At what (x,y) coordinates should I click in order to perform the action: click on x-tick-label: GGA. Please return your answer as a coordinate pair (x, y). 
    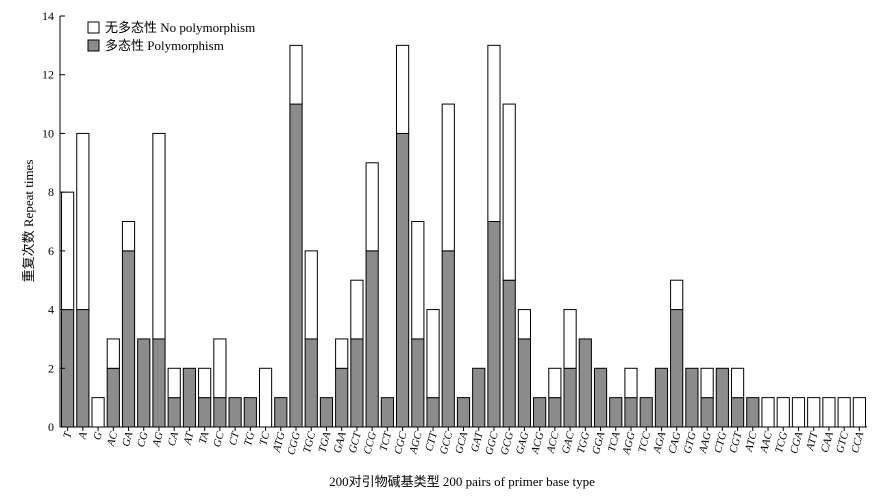
    Looking at the image, I should click on (599, 442).